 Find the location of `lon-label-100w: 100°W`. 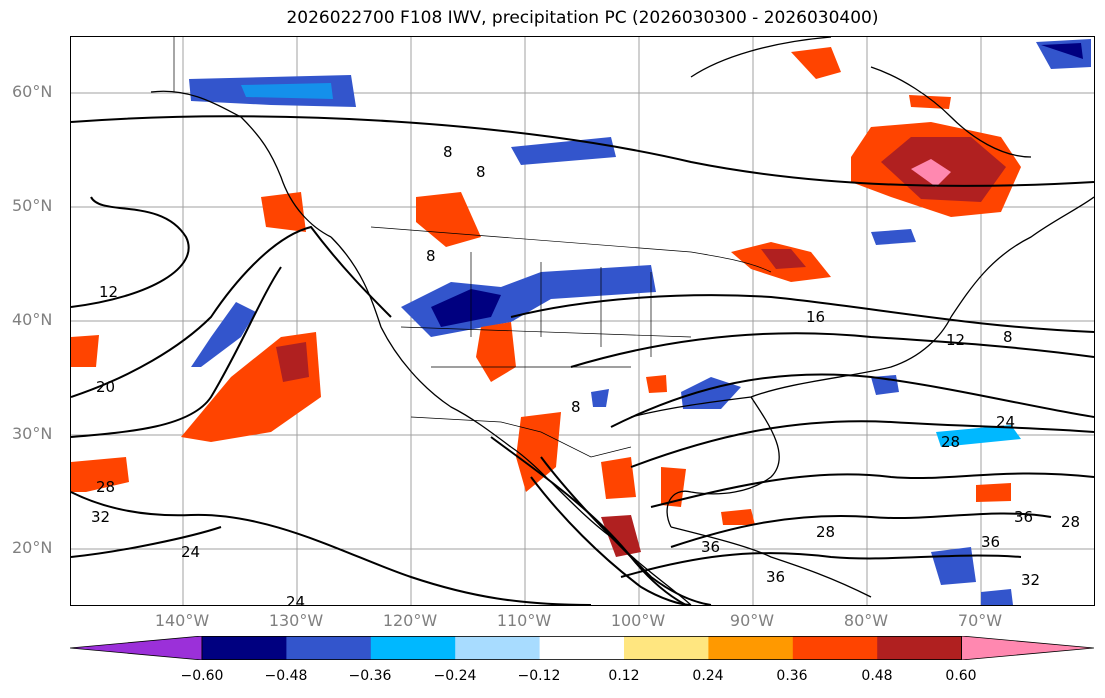

lon-label-100w: 100°W is located at coordinates (638, 620).